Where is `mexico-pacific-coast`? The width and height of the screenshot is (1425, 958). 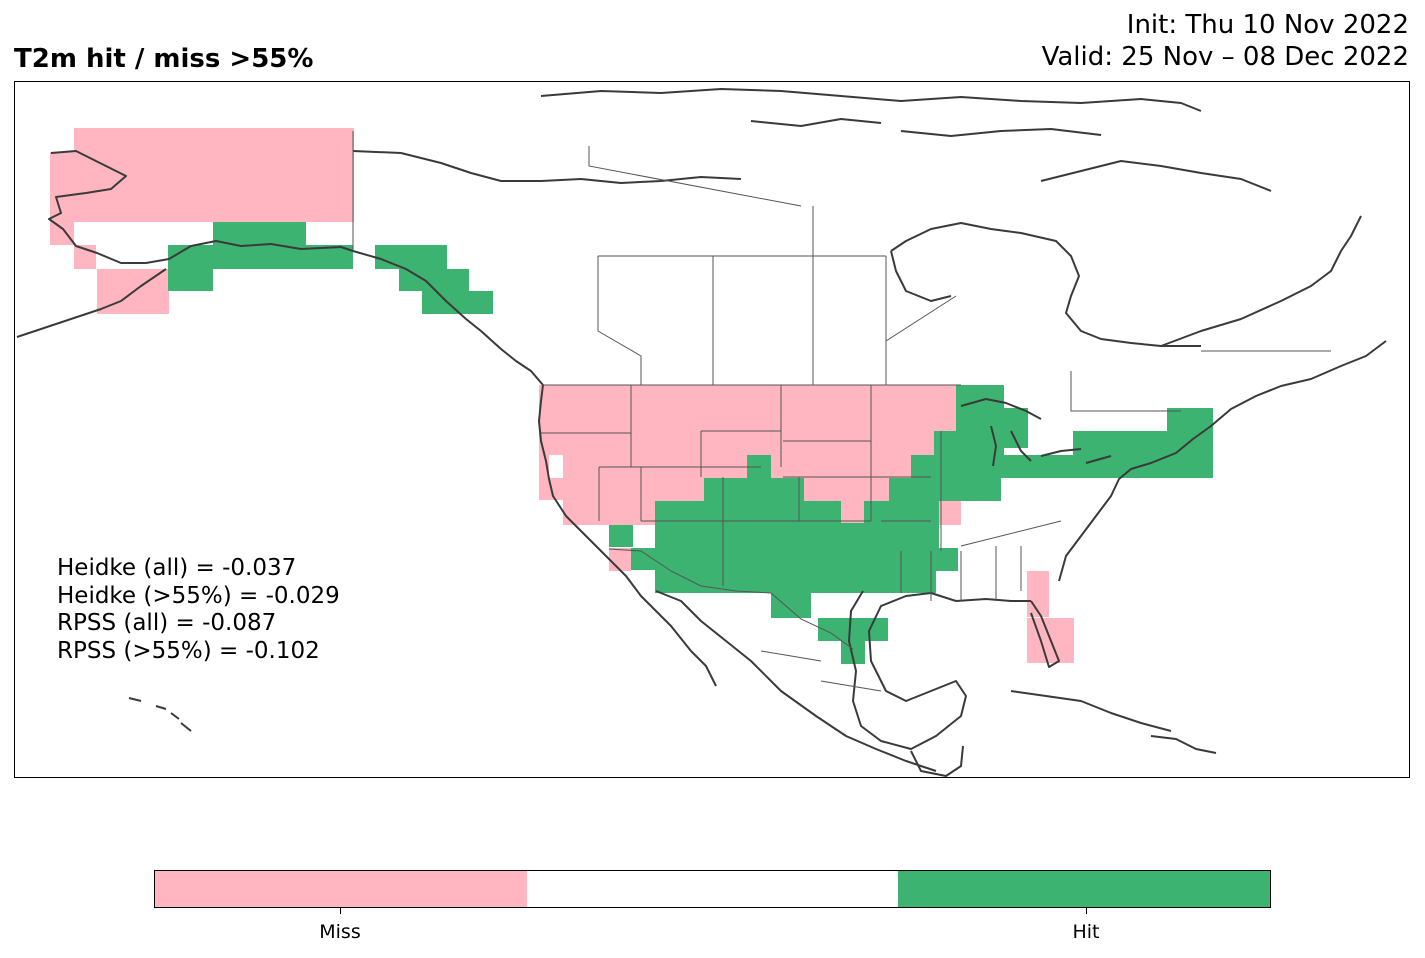
mexico-pacific-coast is located at coordinates (796, 681).